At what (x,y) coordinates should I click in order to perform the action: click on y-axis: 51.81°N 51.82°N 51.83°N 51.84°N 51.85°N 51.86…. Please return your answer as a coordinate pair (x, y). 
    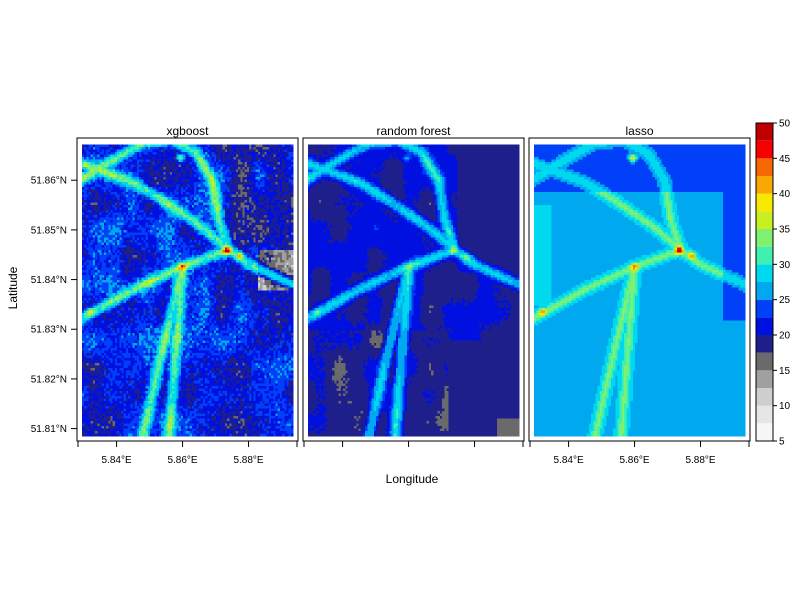
    Looking at the image, I should click on (54, 305).